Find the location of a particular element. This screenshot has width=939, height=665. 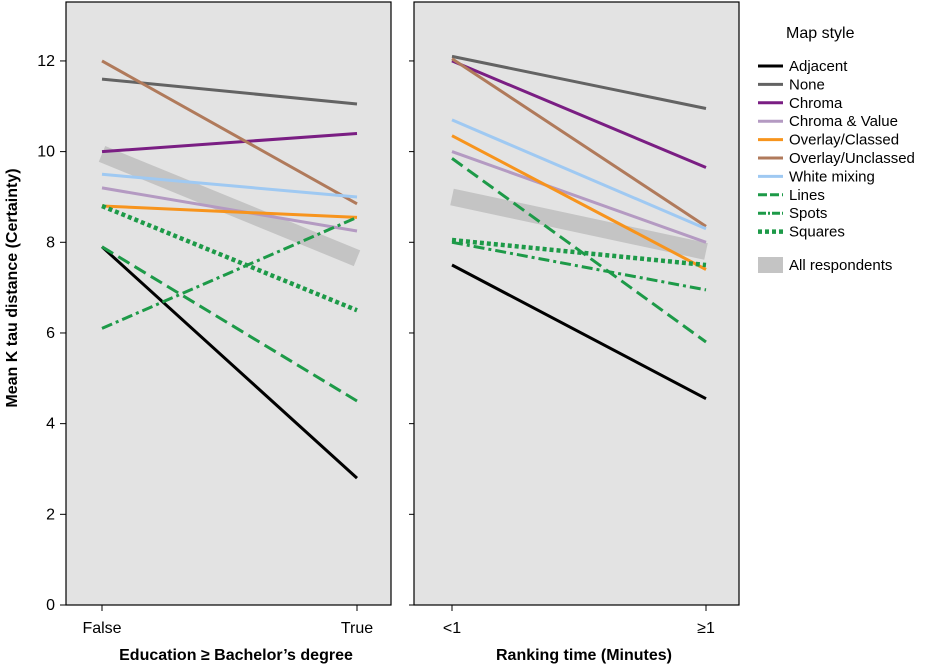

legend-label-none: None is located at coordinates (807, 84).